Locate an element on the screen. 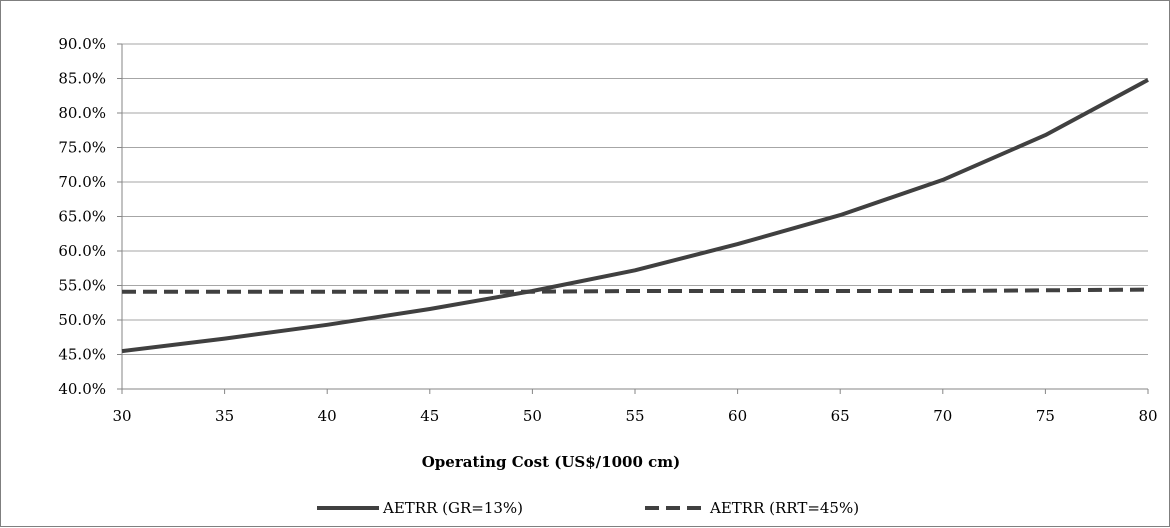 This screenshot has height=528, width=1170. x-tick-label: 75 is located at coordinates (1045, 416).